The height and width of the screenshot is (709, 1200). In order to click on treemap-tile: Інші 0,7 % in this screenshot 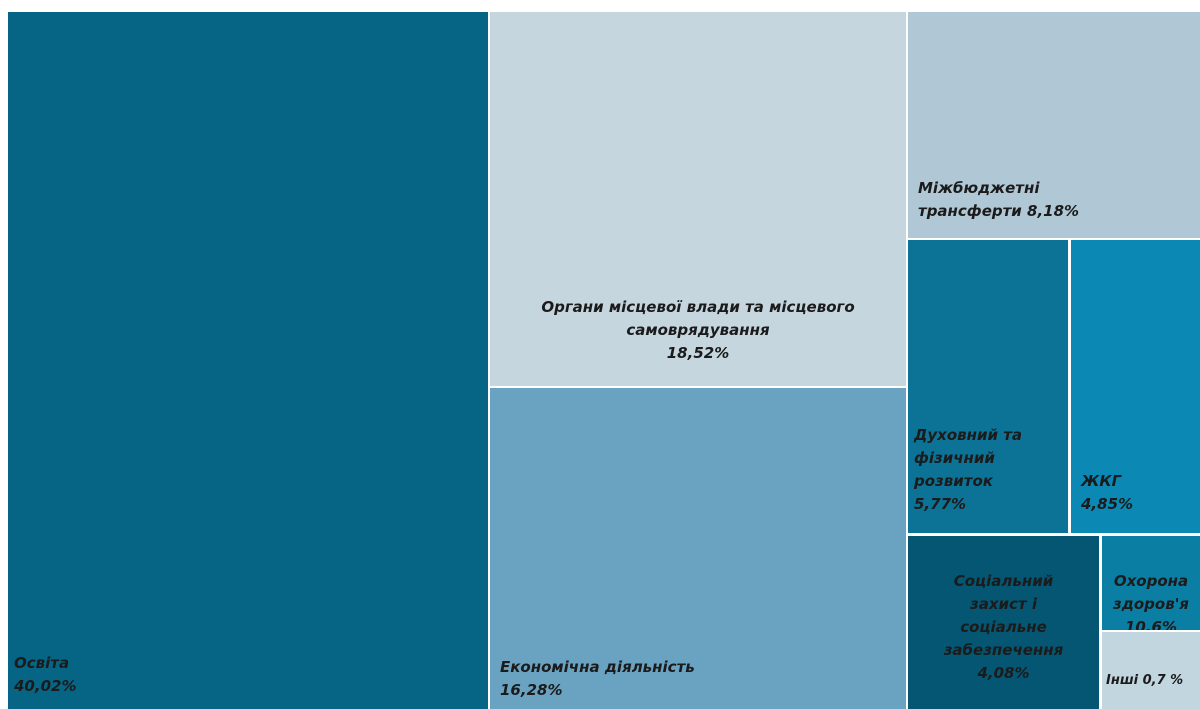, I will do `click(1151, 670)`.